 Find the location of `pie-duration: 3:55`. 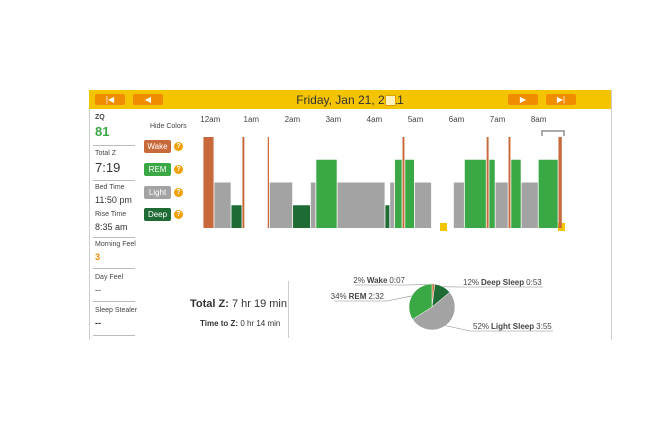

pie-duration: 3:55 is located at coordinates (544, 326).